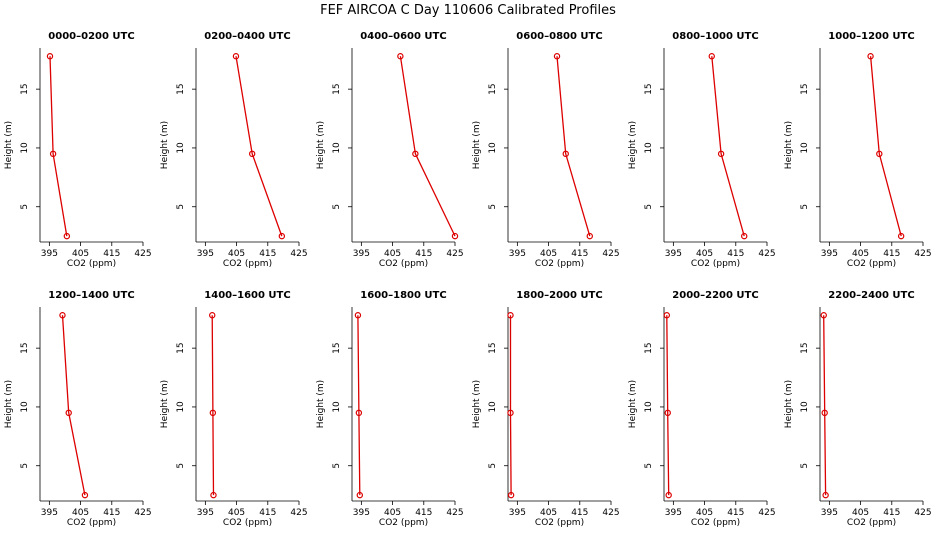  I want to click on panel-title: 2000–2200 UTC, so click(715, 295).